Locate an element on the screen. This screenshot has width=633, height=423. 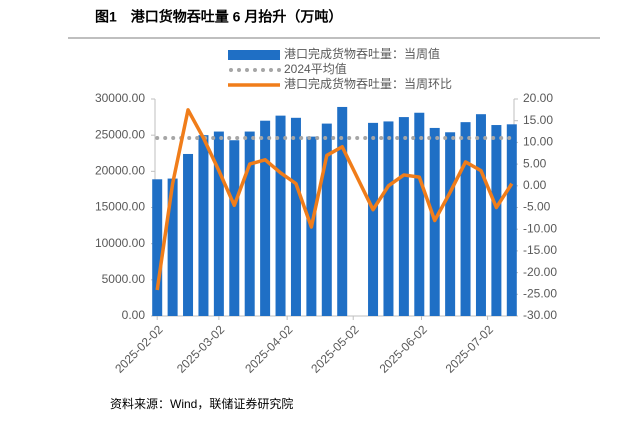
y-tick-label: 20000.00 is located at coordinates (120, 171).